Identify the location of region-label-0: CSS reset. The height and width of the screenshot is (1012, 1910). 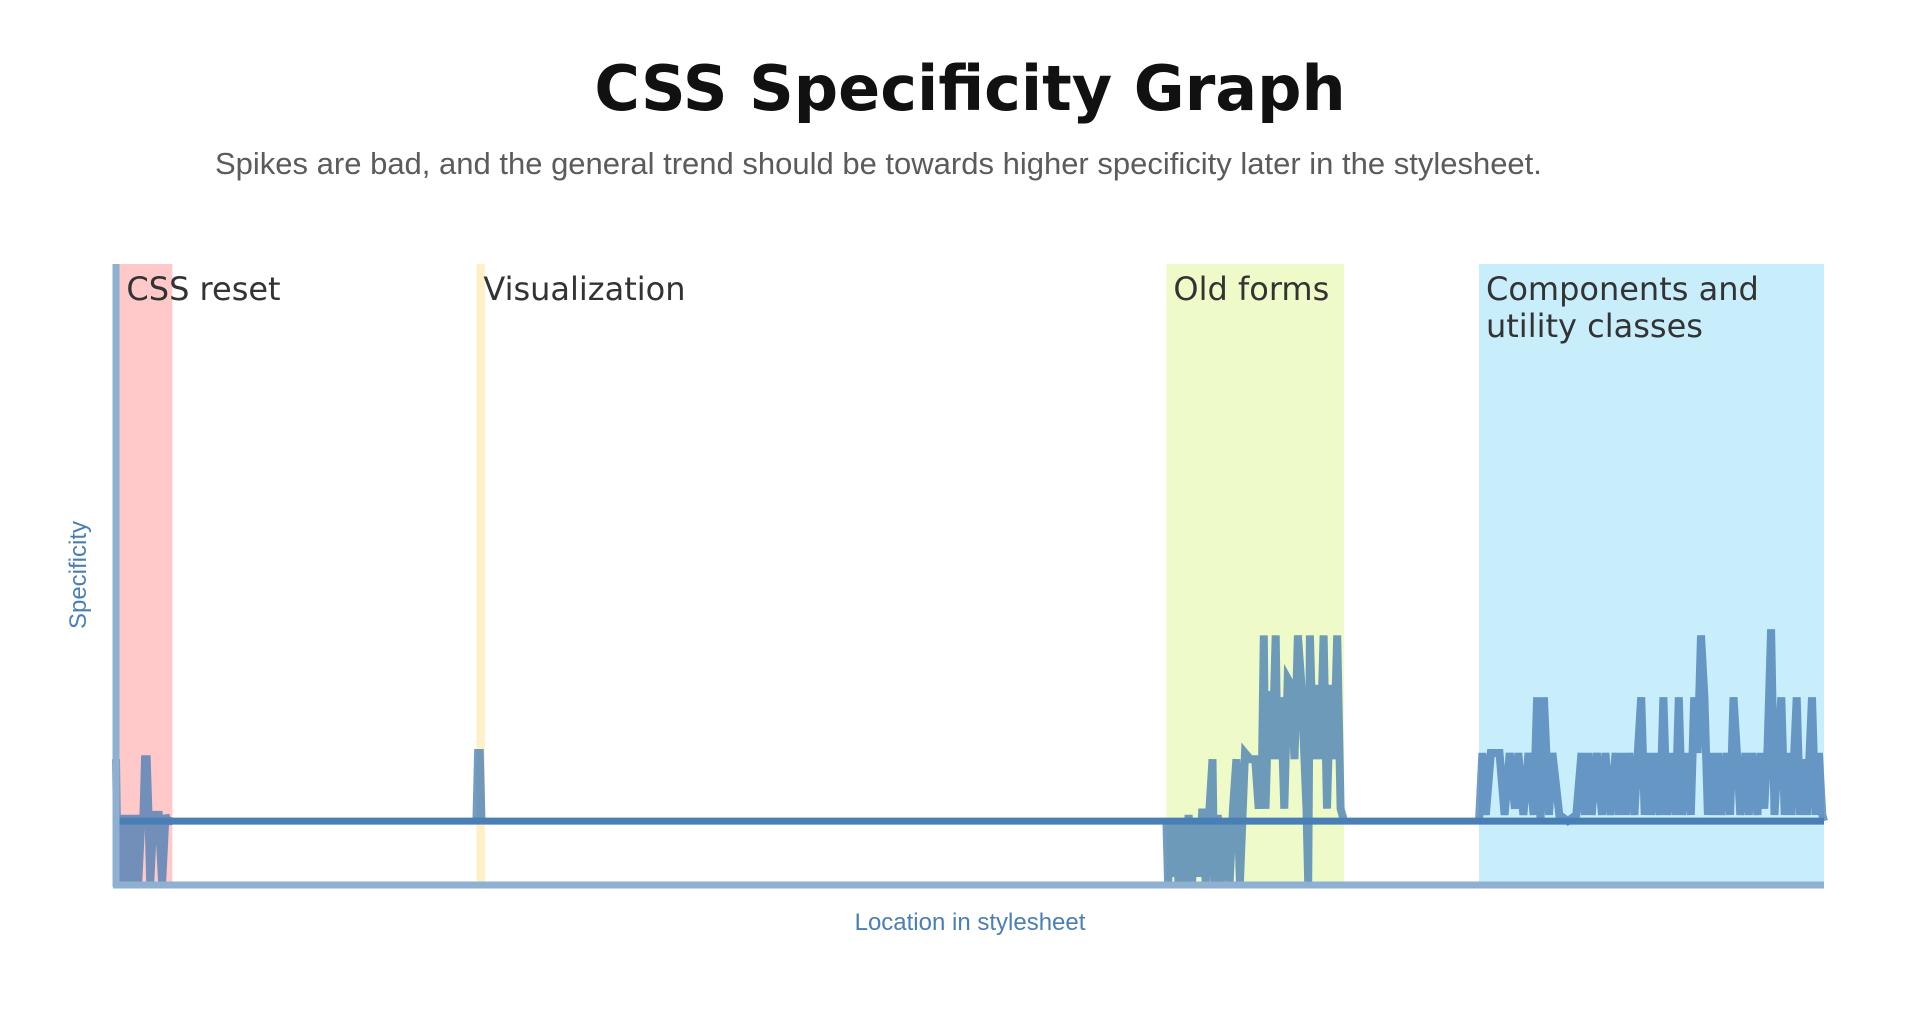
(203, 289).